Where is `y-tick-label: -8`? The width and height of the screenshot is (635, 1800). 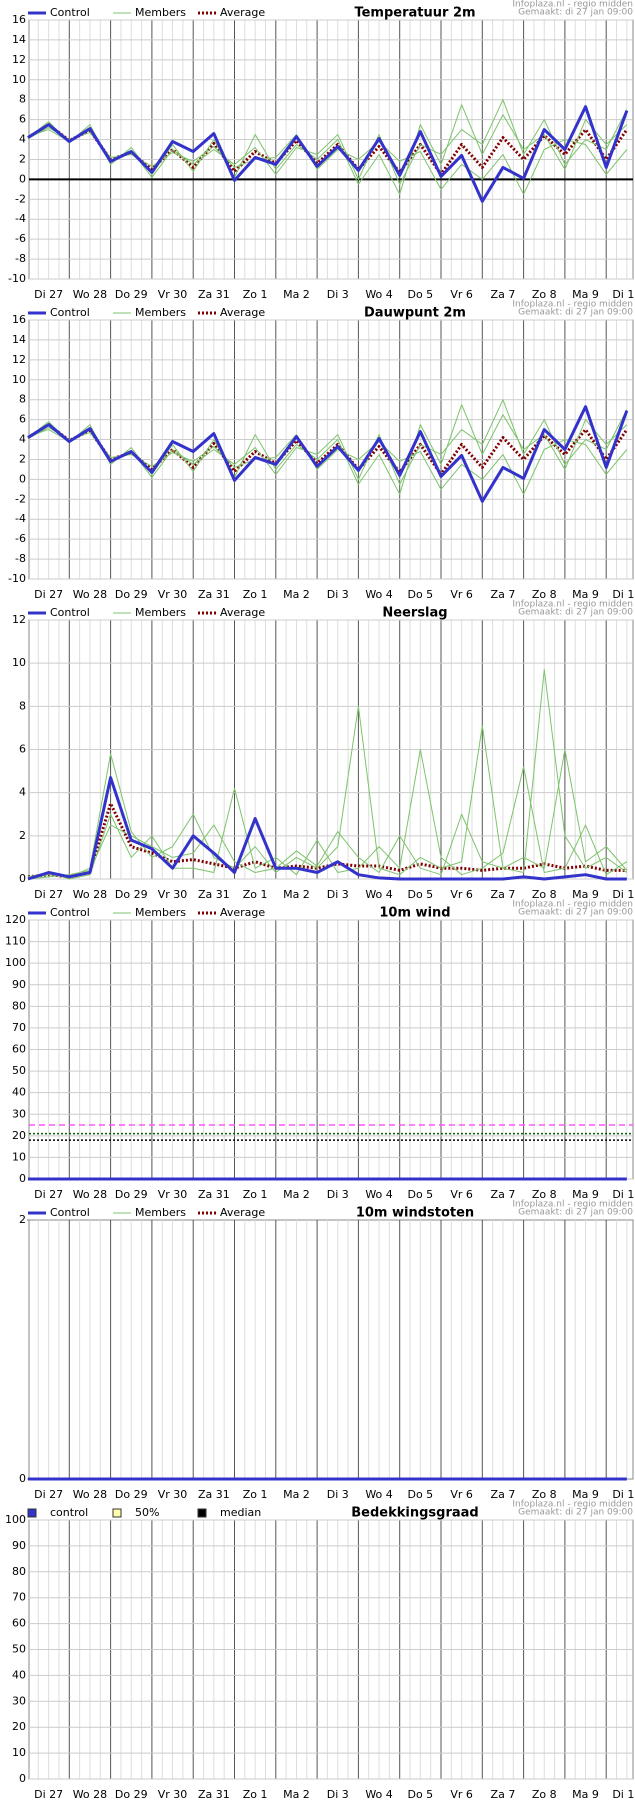
y-tick-label: -8 is located at coordinates (20, 558).